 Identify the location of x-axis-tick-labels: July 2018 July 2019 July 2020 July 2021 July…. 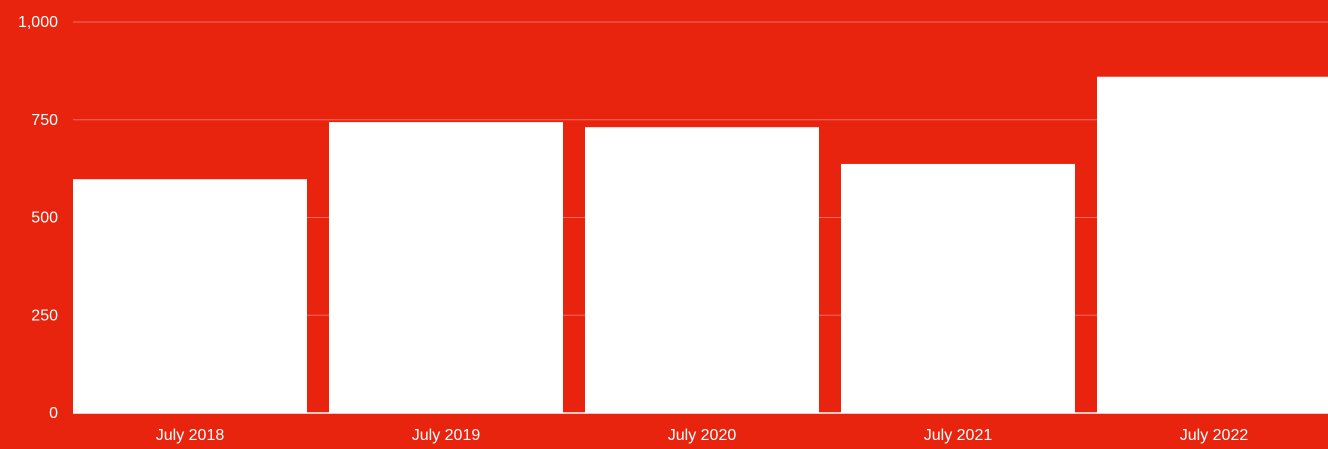
(702, 435).